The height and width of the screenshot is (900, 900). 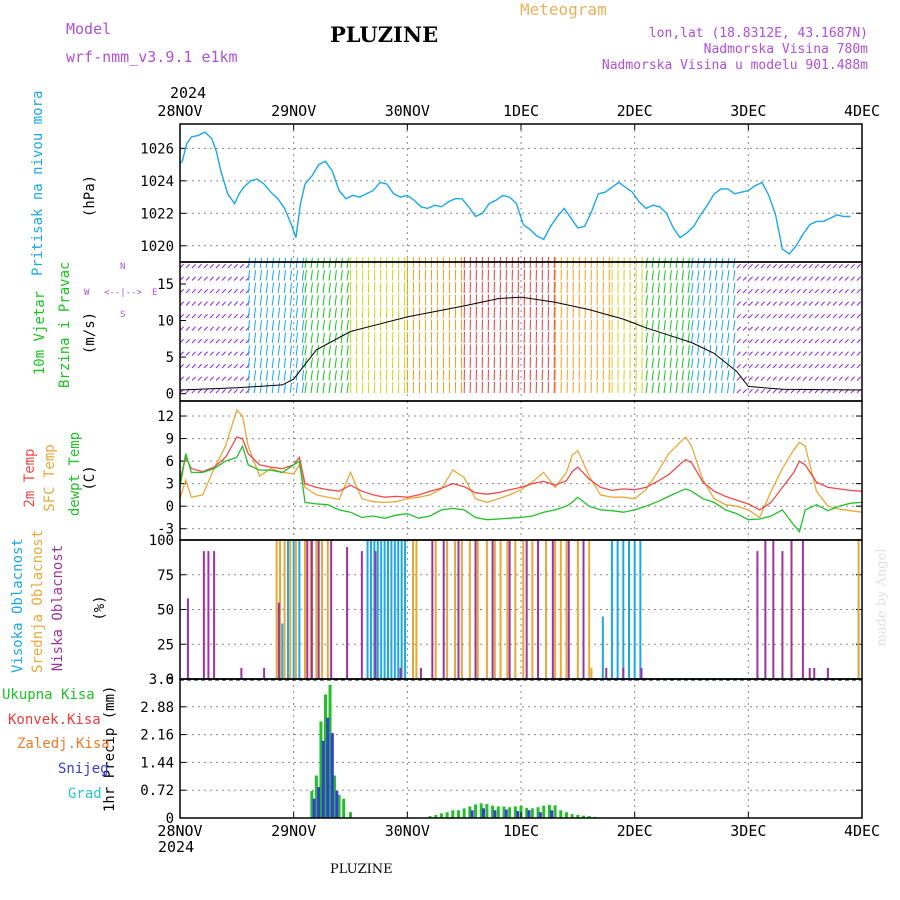 What do you see at coordinates (179, 111) in the screenshot?
I see `x-tick-label-top: 28NOV` at bounding box center [179, 111].